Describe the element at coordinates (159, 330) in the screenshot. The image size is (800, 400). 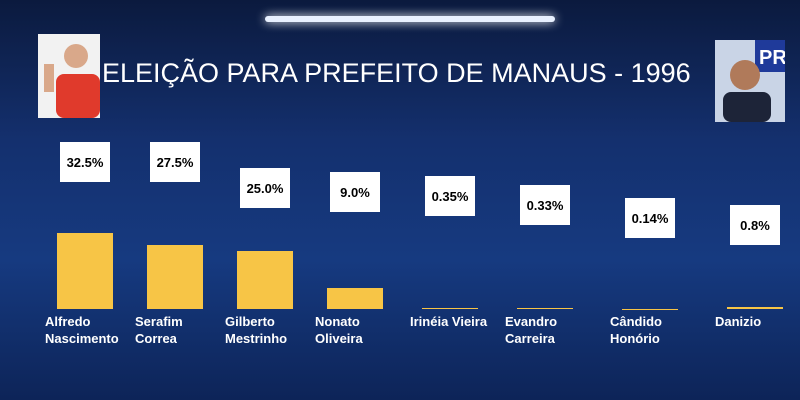
I see `x-tick-label: Serafim Correa` at that location.